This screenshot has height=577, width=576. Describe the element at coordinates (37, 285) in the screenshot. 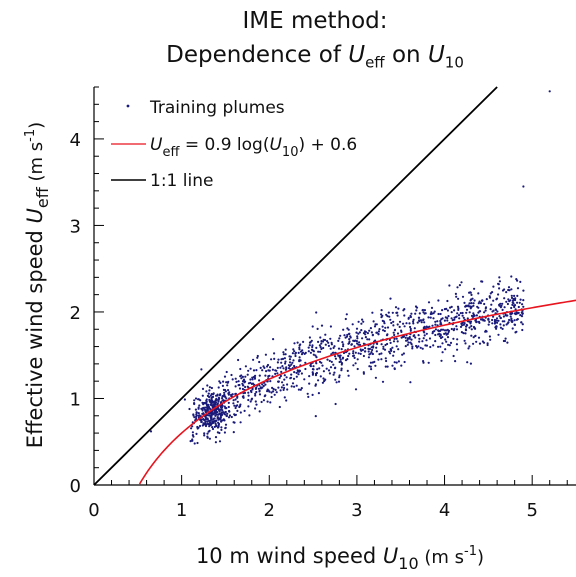

I see `y-axis-label: Effective wind speed Ueff (m s-1)` at that location.